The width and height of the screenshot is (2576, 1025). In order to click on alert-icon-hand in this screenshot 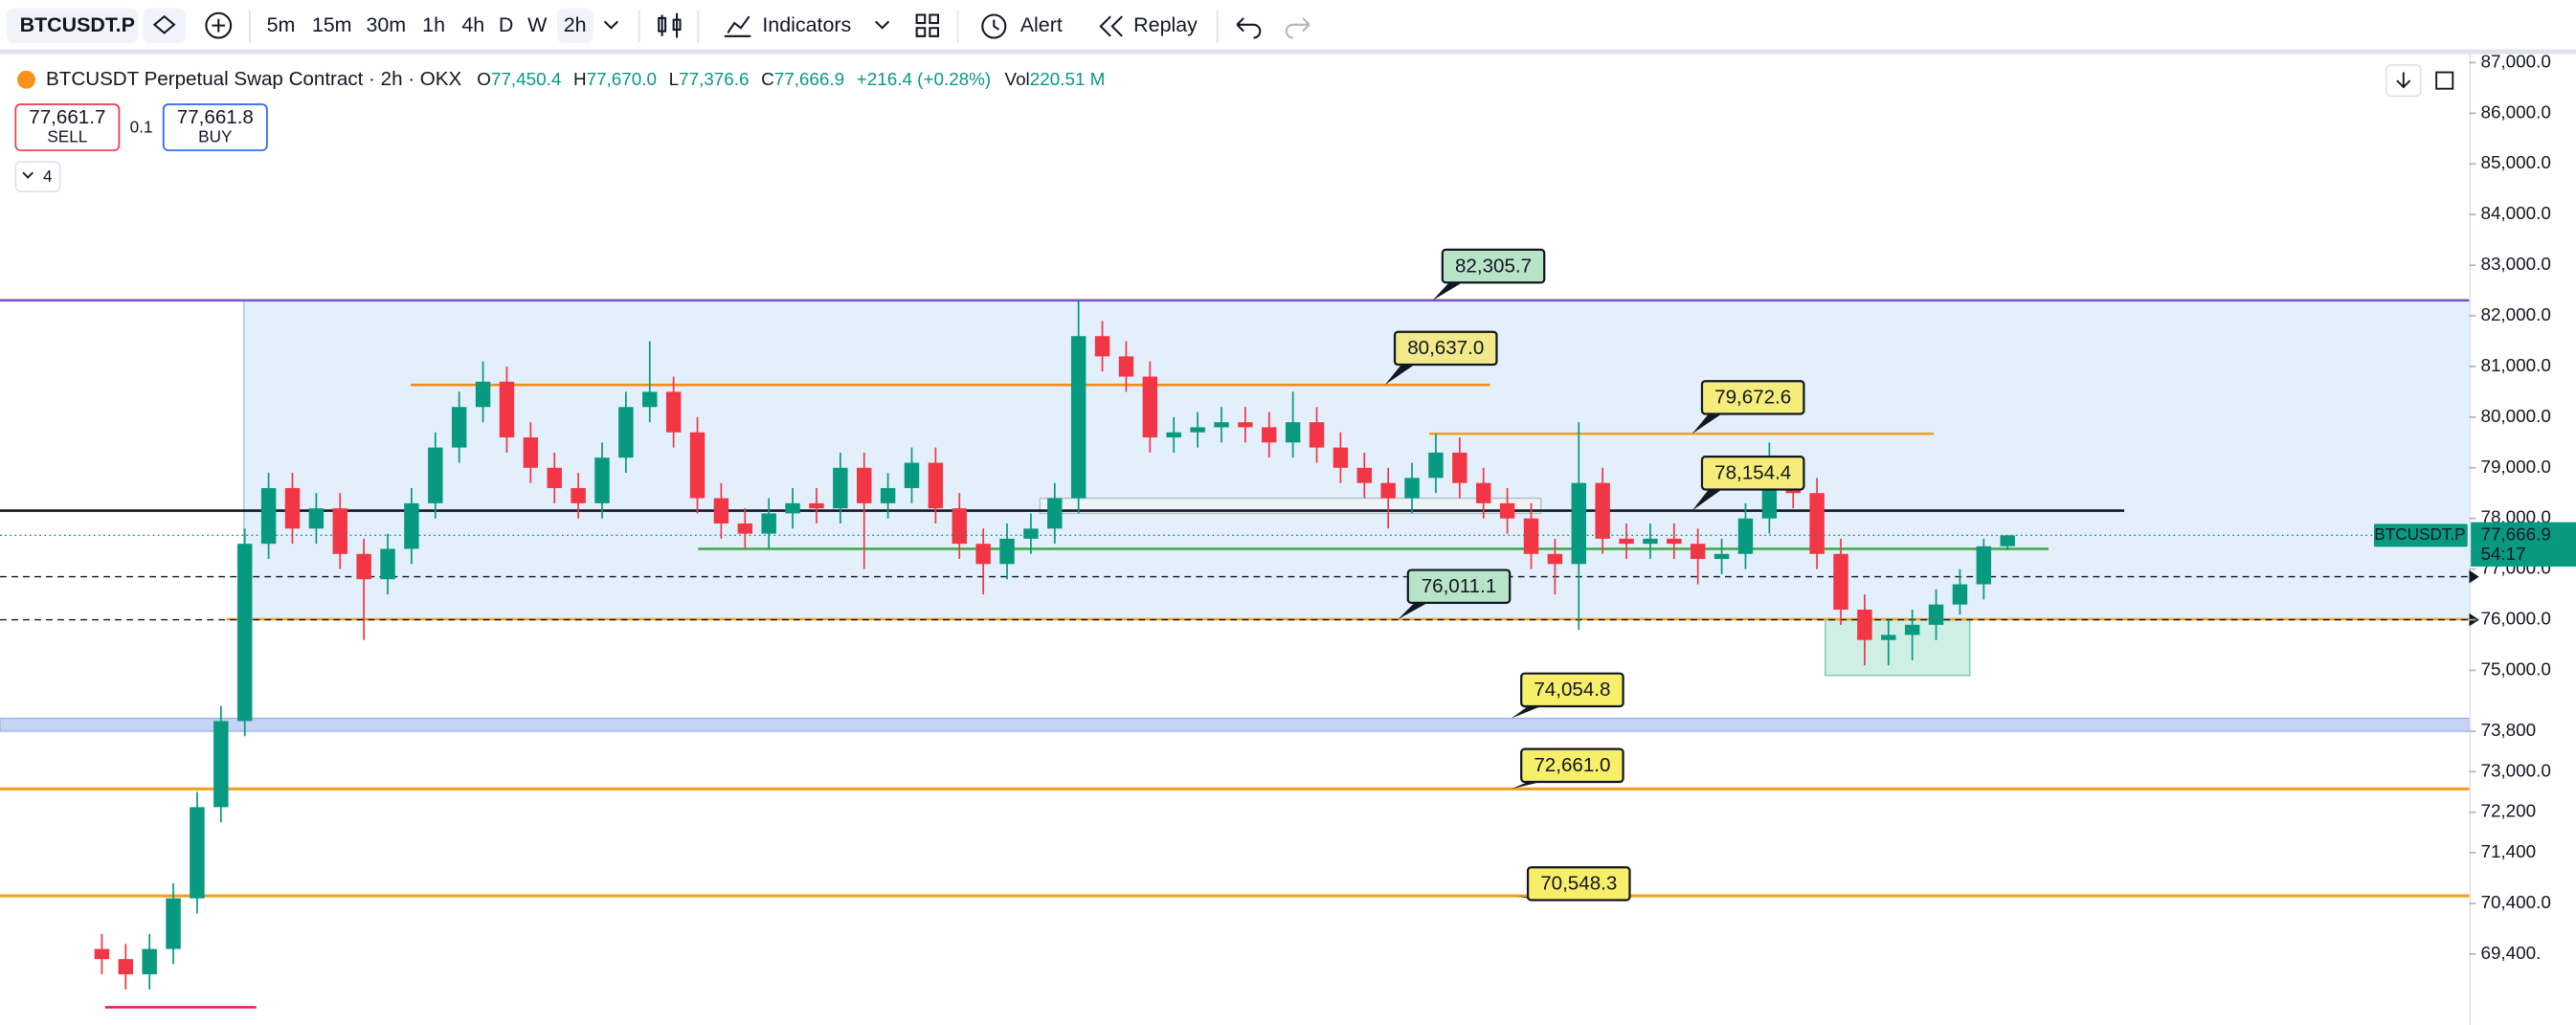, I will do `click(996, 25)`.